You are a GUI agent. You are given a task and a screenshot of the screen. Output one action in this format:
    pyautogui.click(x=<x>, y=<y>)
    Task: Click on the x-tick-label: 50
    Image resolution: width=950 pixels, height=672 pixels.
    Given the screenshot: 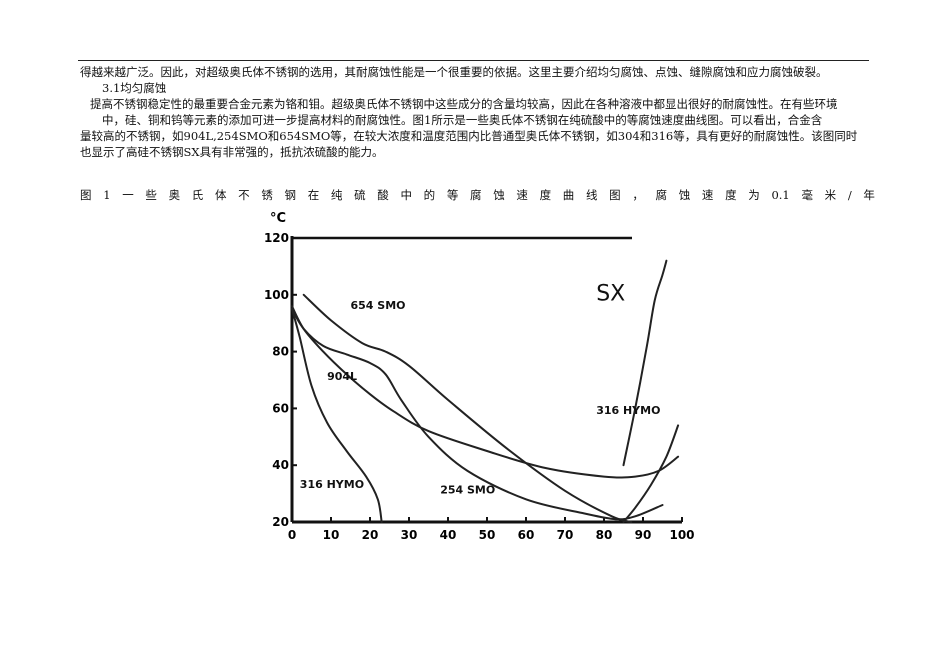 What is the action you would take?
    pyautogui.click(x=487, y=535)
    